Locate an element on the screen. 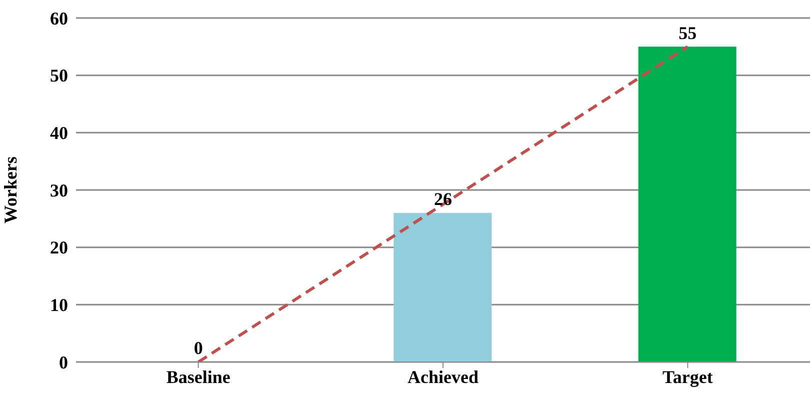 The height and width of the screenshot is (400, 812). x-tick-label: Baseline is located at coordinates (198, 376).